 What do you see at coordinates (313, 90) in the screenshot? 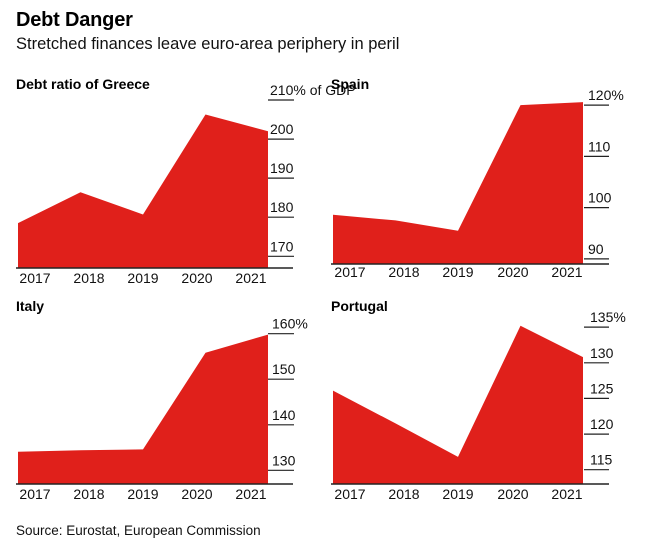
I see `greece-y-tick-label: 210% of GDP` at bounding box center [313, 90].